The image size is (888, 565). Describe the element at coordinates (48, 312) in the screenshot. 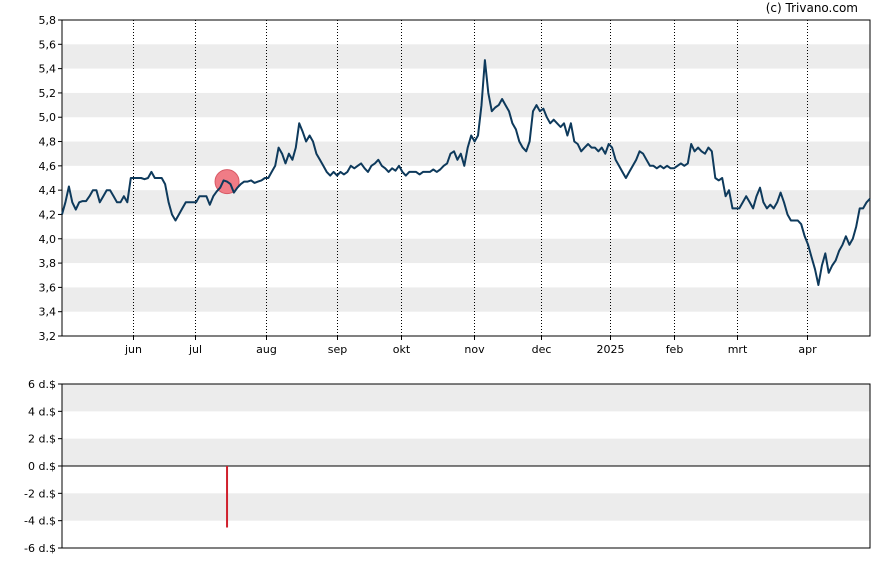

I see `y-tick-label: 3,4` at that location.